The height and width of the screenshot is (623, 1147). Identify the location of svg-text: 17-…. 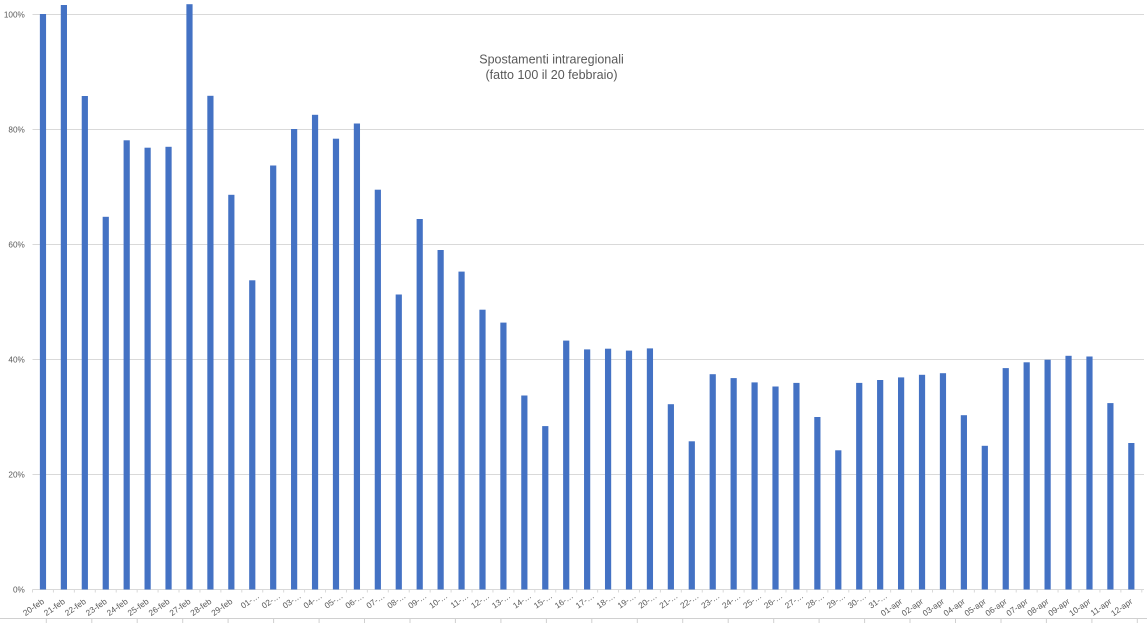
(585, 601).